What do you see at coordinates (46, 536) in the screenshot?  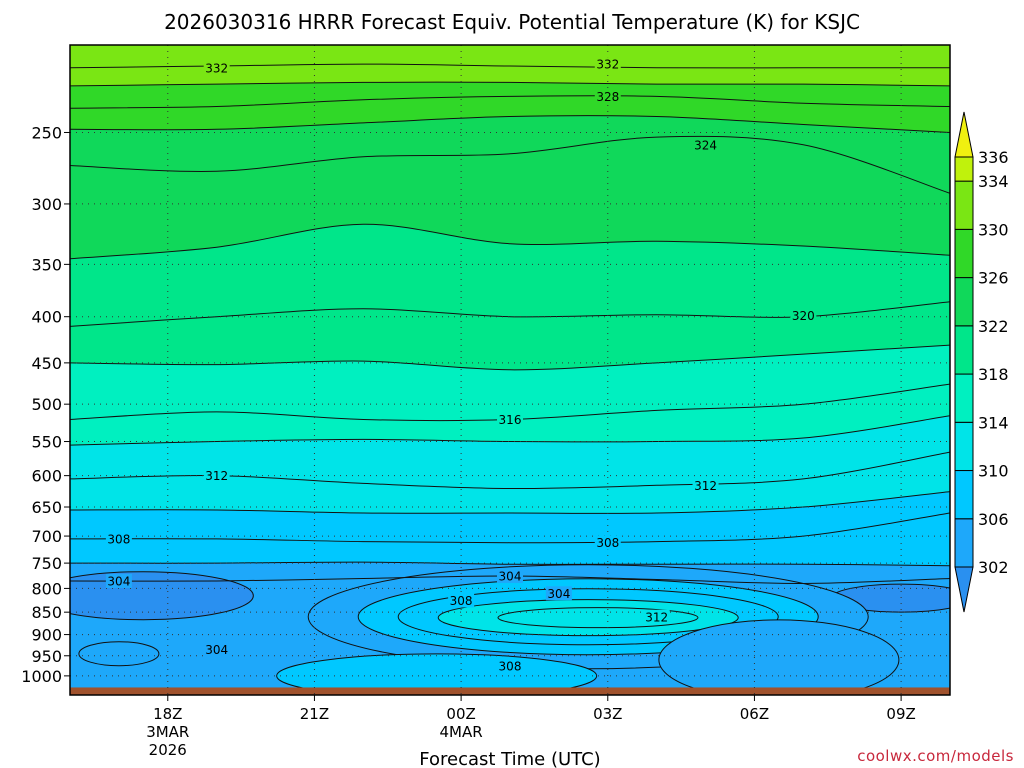 I see `y-tick-label-700: 700` at bounding box center [46, 536].